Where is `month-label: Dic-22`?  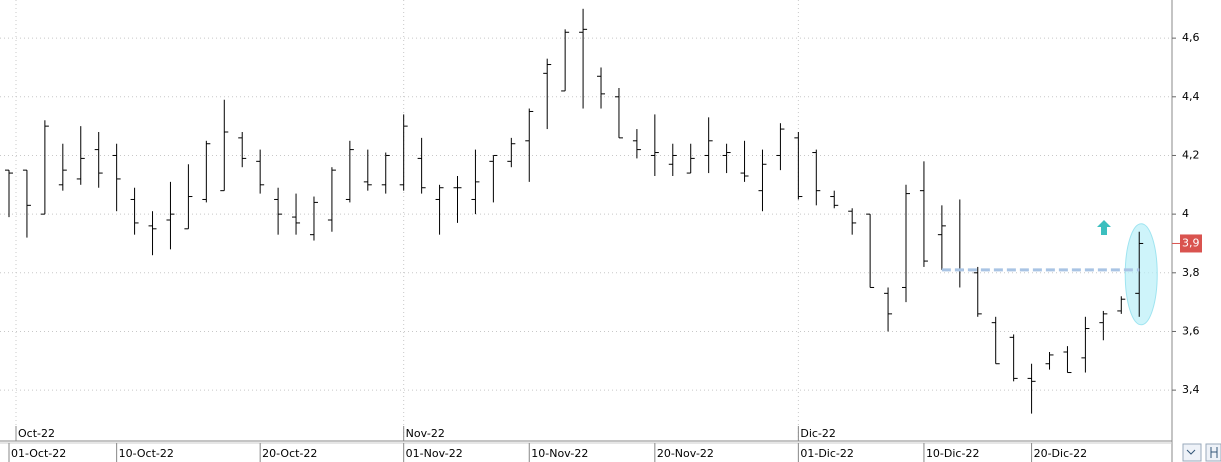
month-label: Dic-22 is located at coordinates (818, 433).